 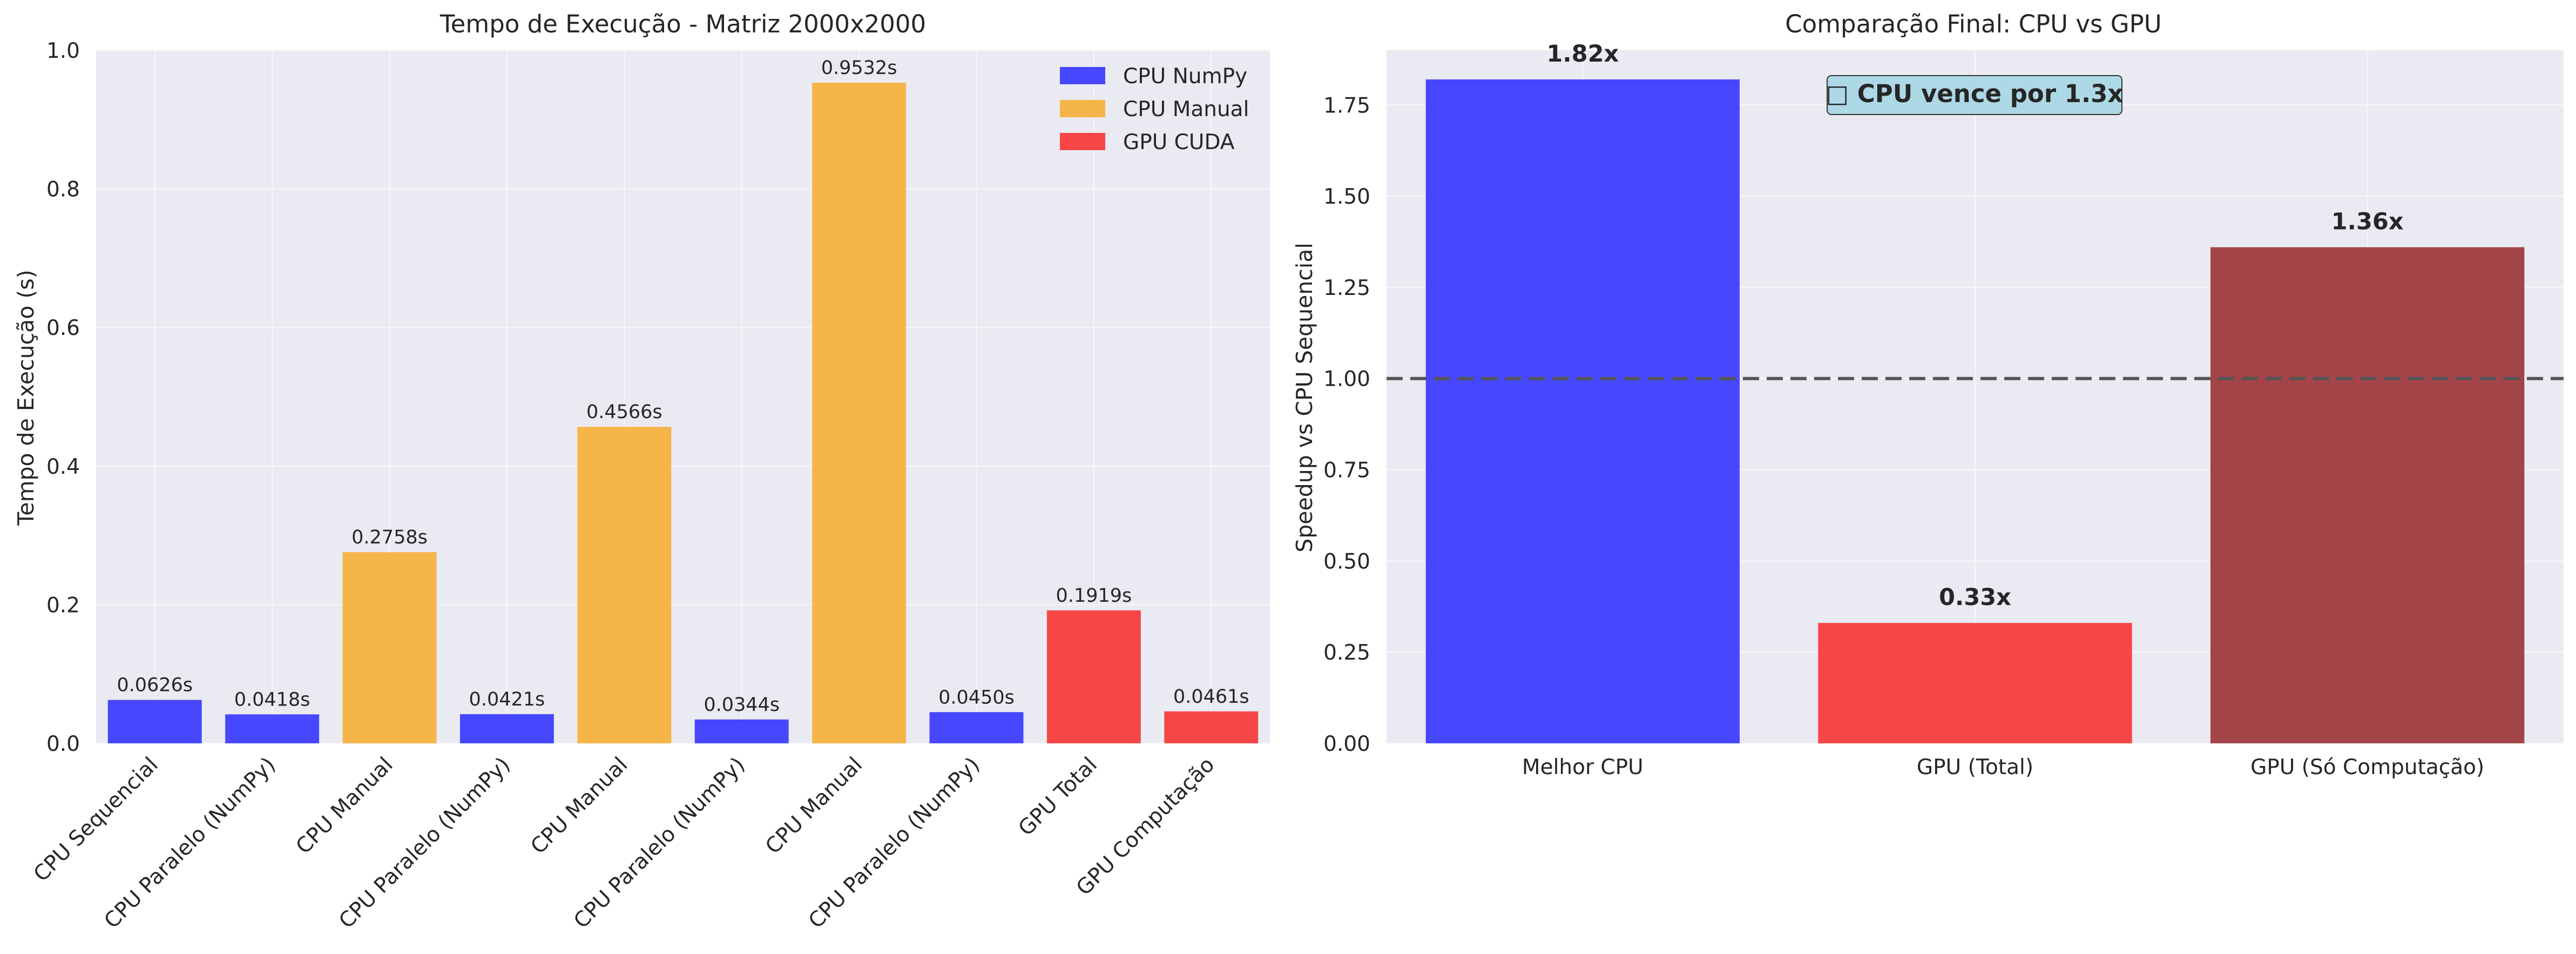 I want to click on left-y-tick-label: 0.0, so click(x=63, y=744).